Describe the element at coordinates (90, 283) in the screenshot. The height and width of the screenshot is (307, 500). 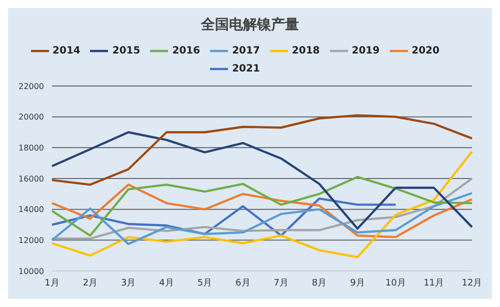
I see `x-tick-label: 2月` at that location.